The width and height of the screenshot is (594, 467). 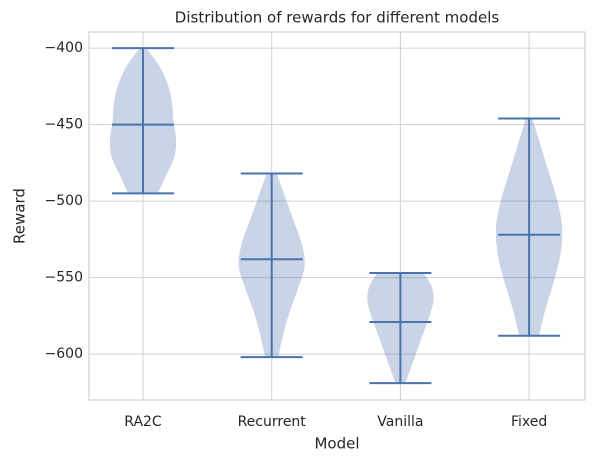 I want to click on y-tick-label: −400, so click(x=64, y=48).